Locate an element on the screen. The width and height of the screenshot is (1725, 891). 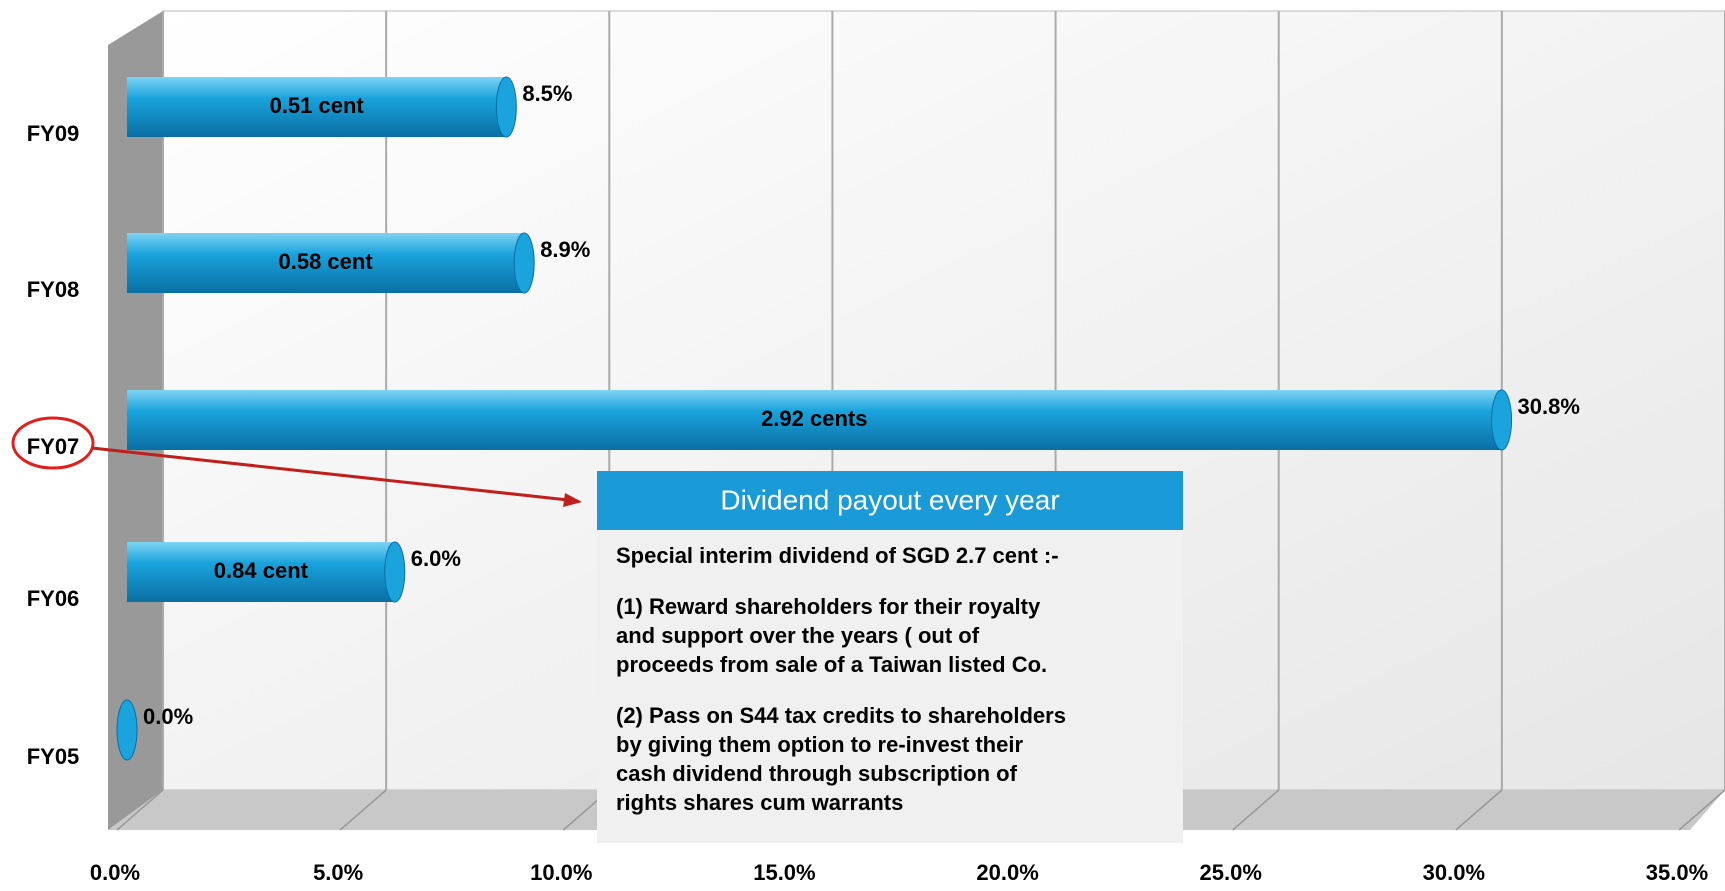
bar-label: 0.58 cent is located at coordinates (326, 261).